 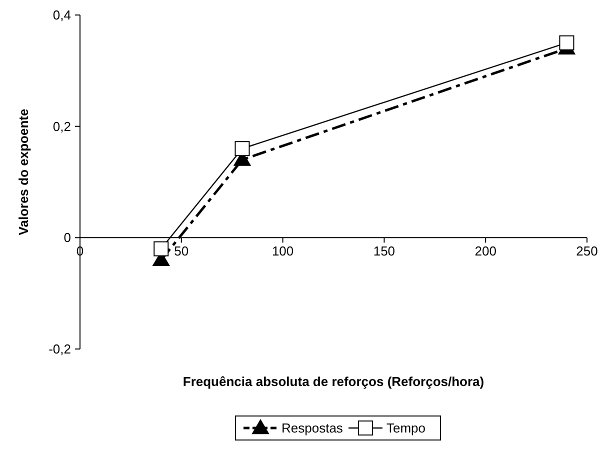 I want to click on x-tick-label: 100, so click(x=283, y=251).